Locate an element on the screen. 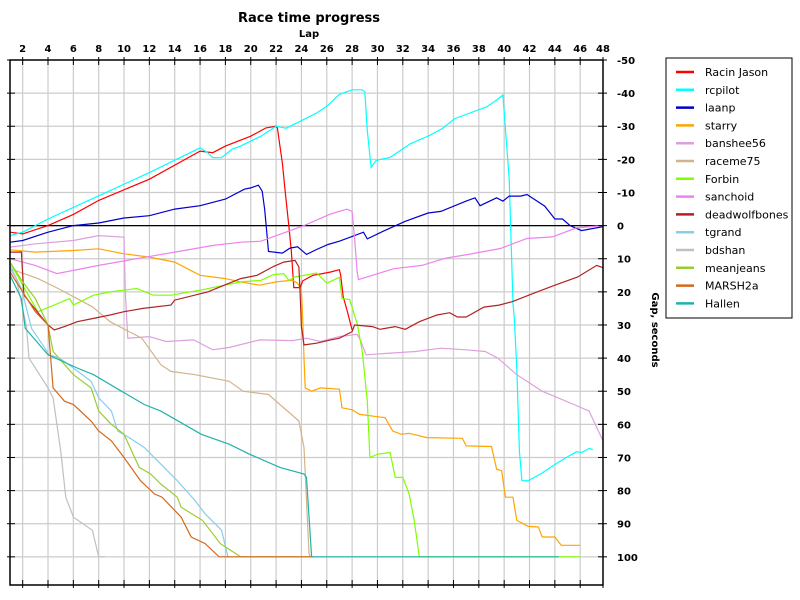 Image resolution: width=800 pixels, height=600 pixels. x-tick-label: 20 is located at coordinates (251, 49).